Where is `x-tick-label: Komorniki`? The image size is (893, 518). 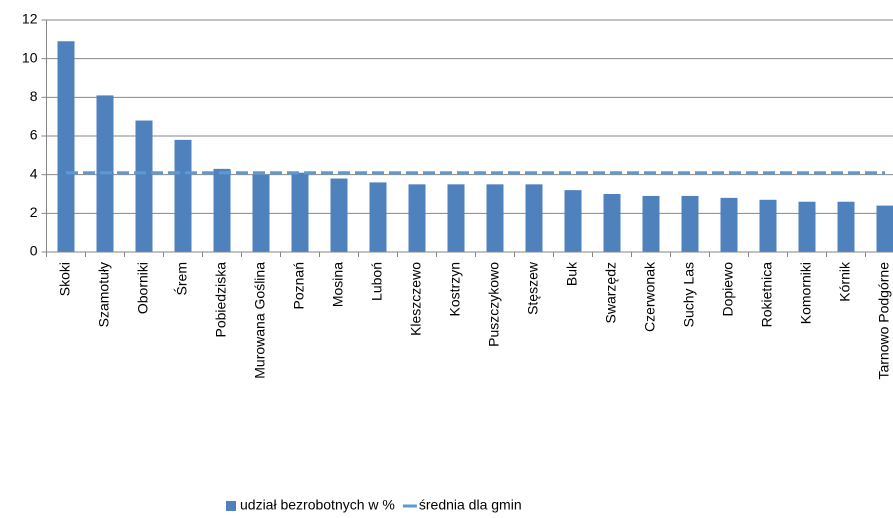 x-tick-label: Komorniki is located at coordinates (806, 293).